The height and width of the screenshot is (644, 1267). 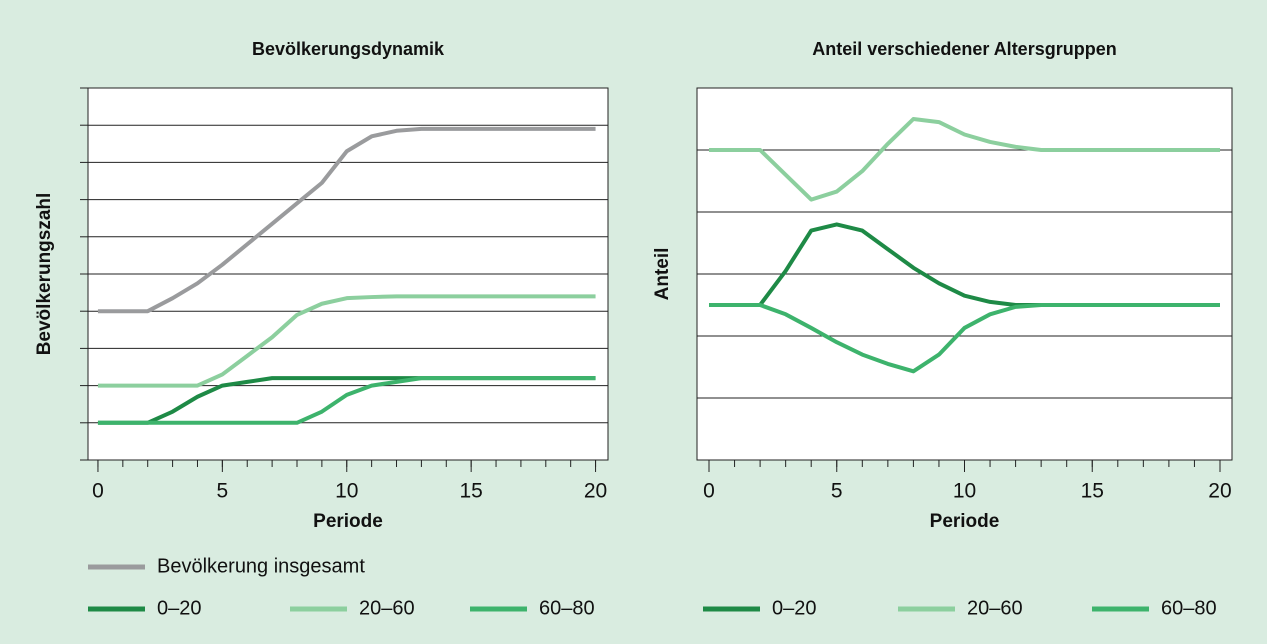 I want to click on y-axis-label: Bevölkerungszahl, so click(x=44, y=274).